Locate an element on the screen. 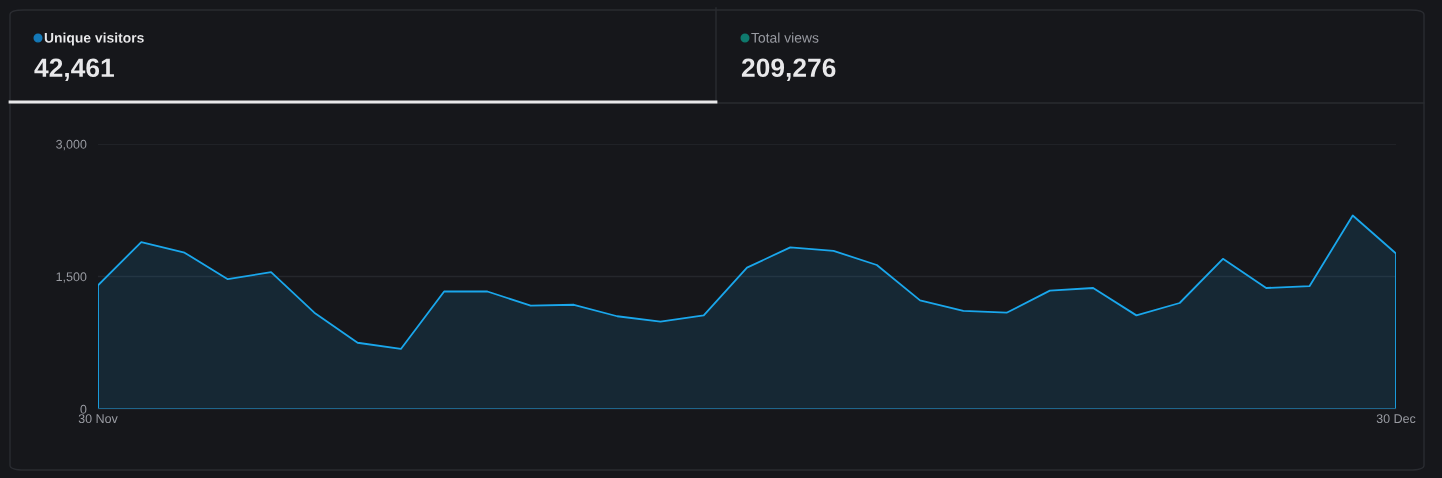 The image size is (1442, 478). text: Unique visitors is located at coordinates (94, 39).